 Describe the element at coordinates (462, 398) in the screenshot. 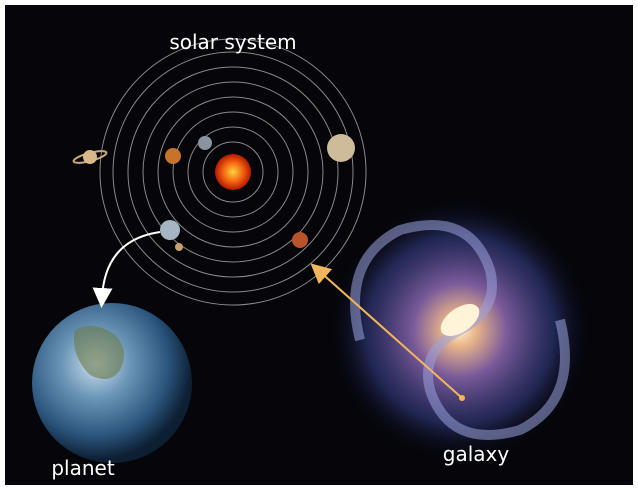

I see `sun-location` at that location.